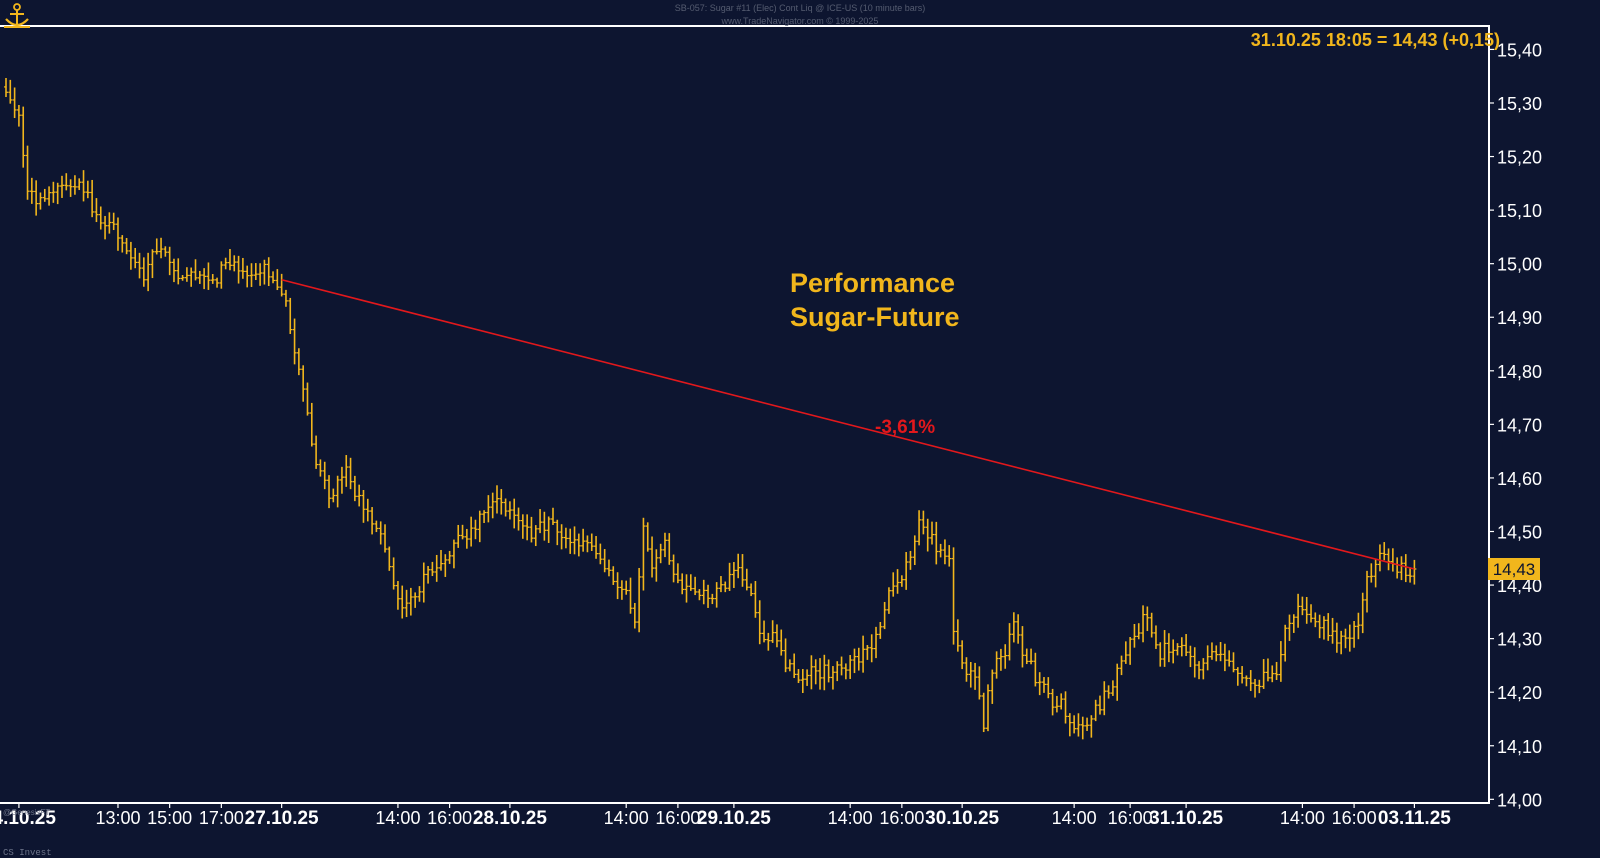  I want to click on y-tick-label: 14,20, so click(1519, 693).